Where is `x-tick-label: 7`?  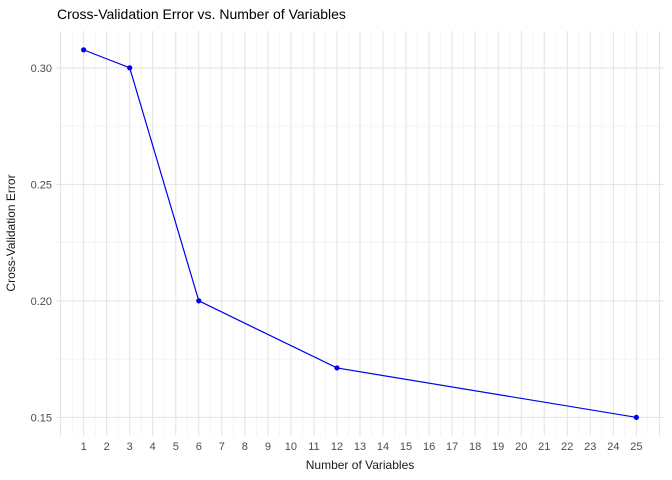
x-tick-label: 7 is located at coordinates (222, 447).